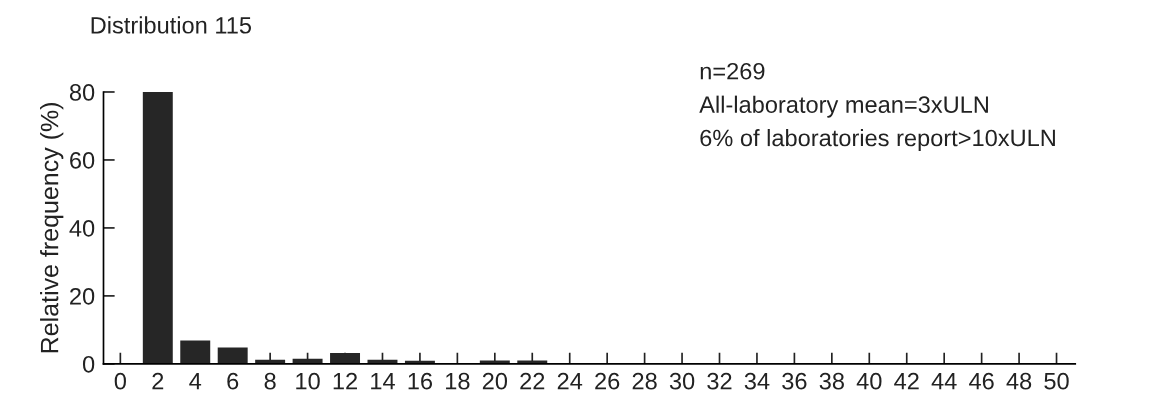 The image size is (1150, 407). What do you see at coordinates (233, 381) in the screenshot?
I see `x-tick-label: 6` at bounding box center [233, 381].